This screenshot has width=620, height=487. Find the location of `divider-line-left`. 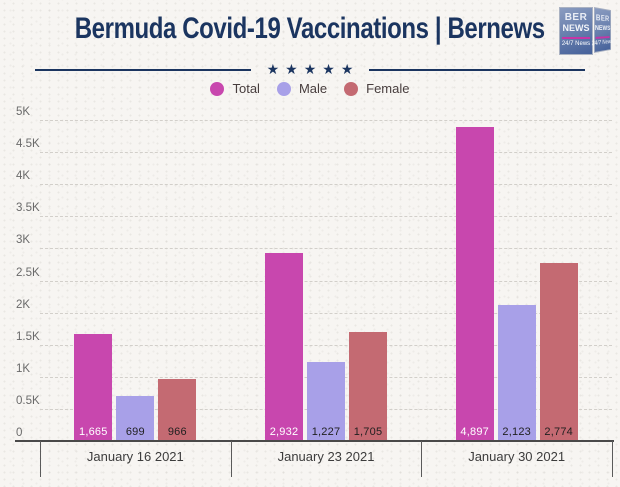

divider-line-left is located at coordinates (143, 69).